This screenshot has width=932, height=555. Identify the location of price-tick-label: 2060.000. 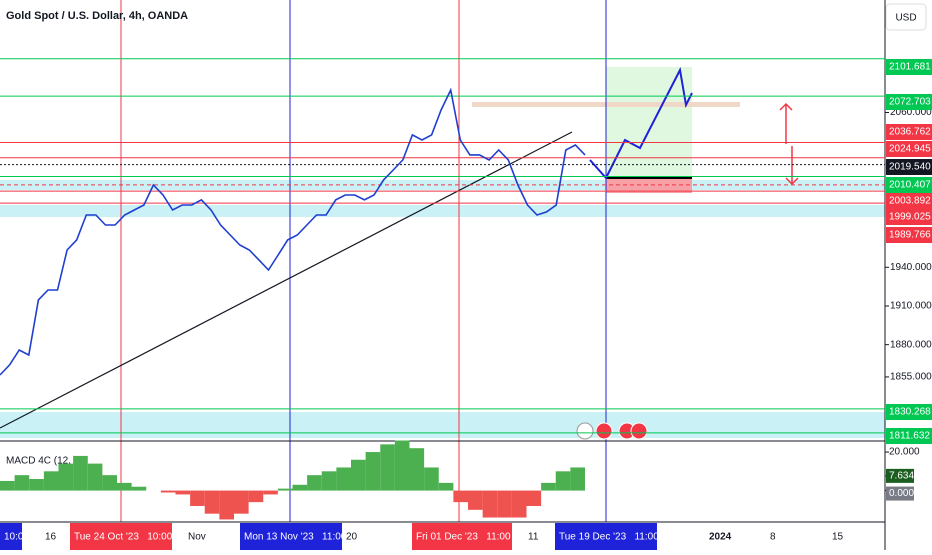
(911, 112).